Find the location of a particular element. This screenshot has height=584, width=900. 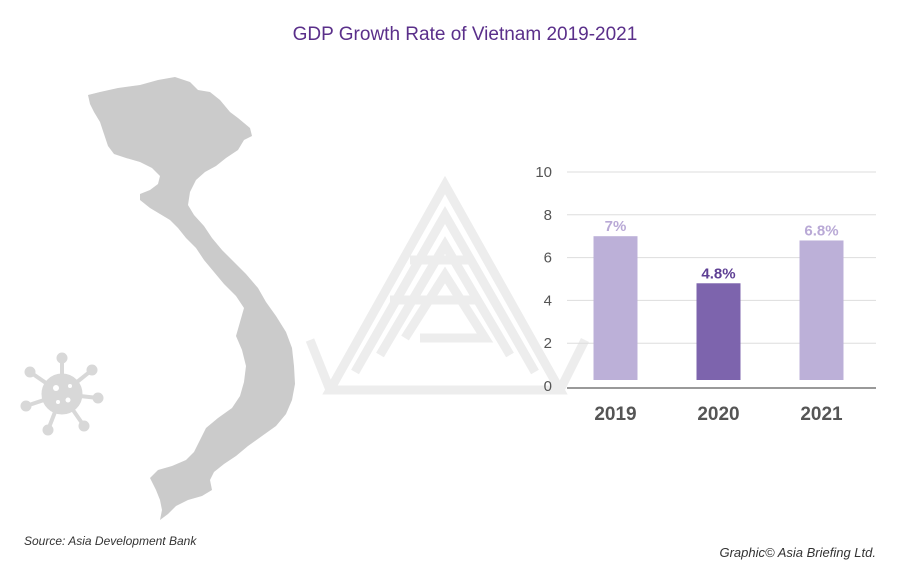

bars is located at coordinates (718, 308).